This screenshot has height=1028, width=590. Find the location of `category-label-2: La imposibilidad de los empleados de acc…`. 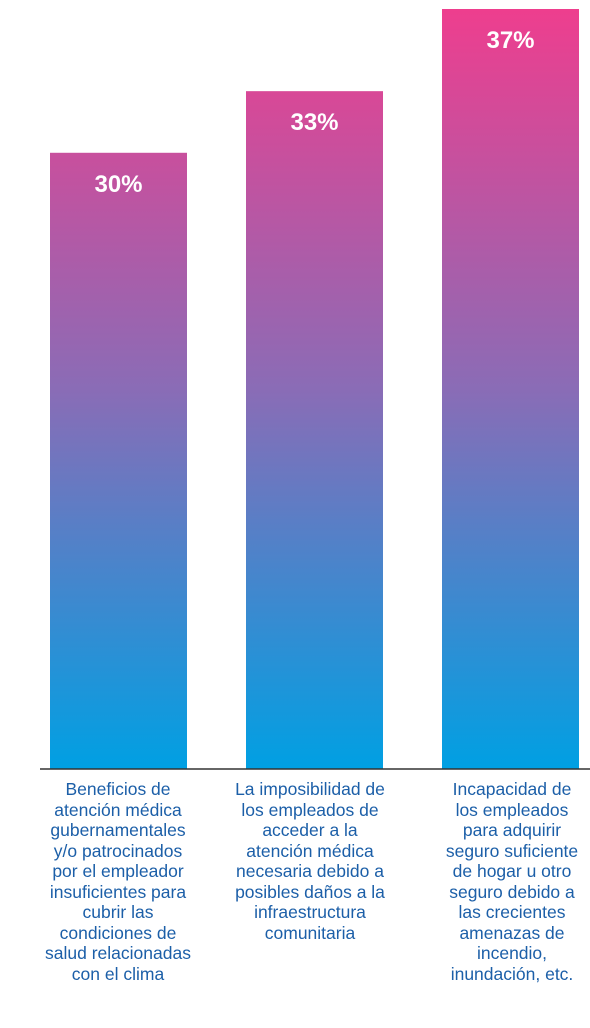

category-label-2: La imposibilidad de los empleados de acc… is located at coordinates (310, 861).